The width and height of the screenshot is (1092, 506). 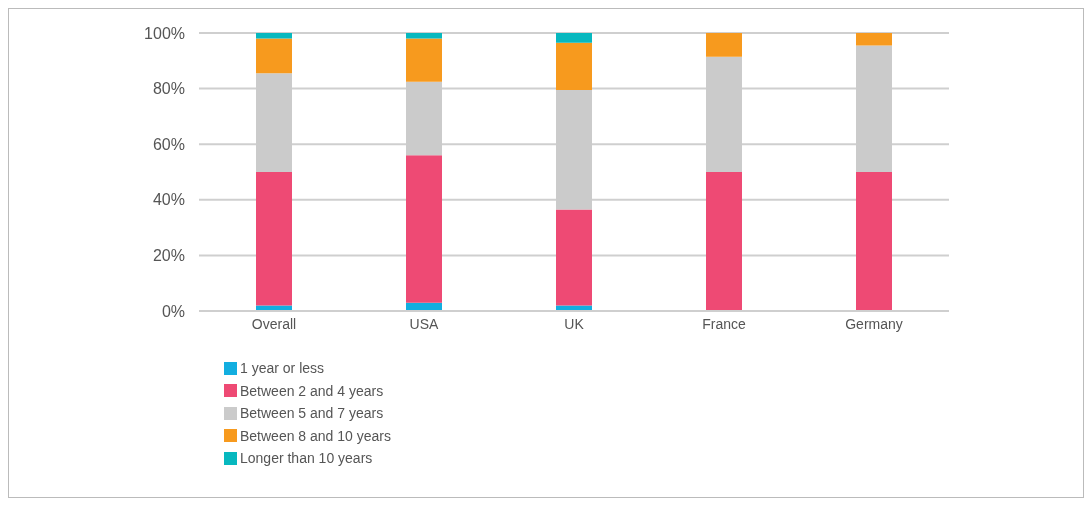 What do you see at coordinates (574, 323) in the screenshot?
I see `x-tick-label: UK` at bounding box center [574, 323].